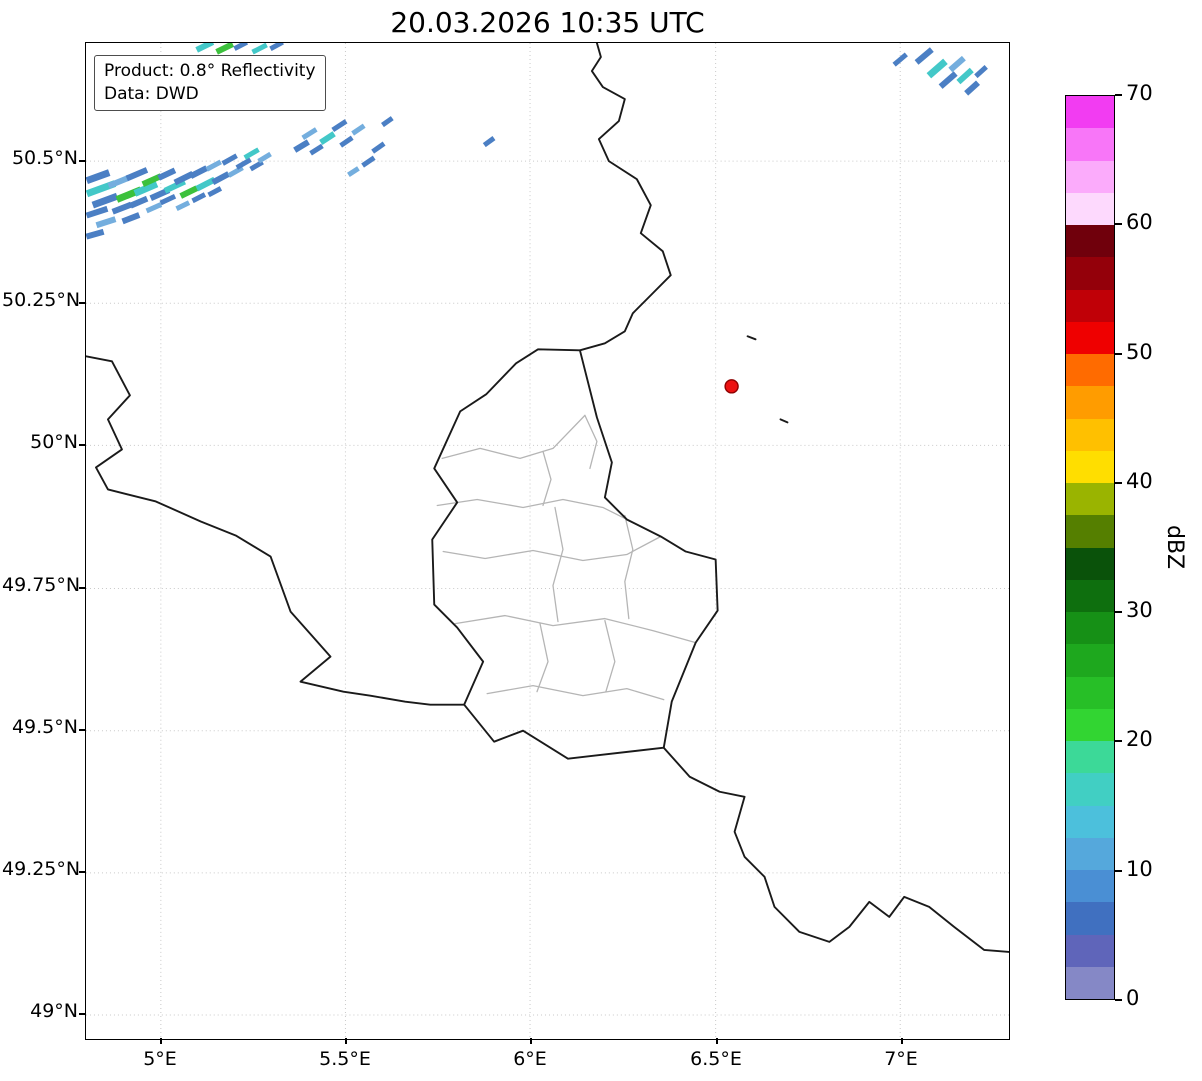 The image size is (1202, 1081). What do you see at coordinates (160, 1059) in the screenshot?
I see `x-tick-label: 5°E` at bounding box center [160, 1059].